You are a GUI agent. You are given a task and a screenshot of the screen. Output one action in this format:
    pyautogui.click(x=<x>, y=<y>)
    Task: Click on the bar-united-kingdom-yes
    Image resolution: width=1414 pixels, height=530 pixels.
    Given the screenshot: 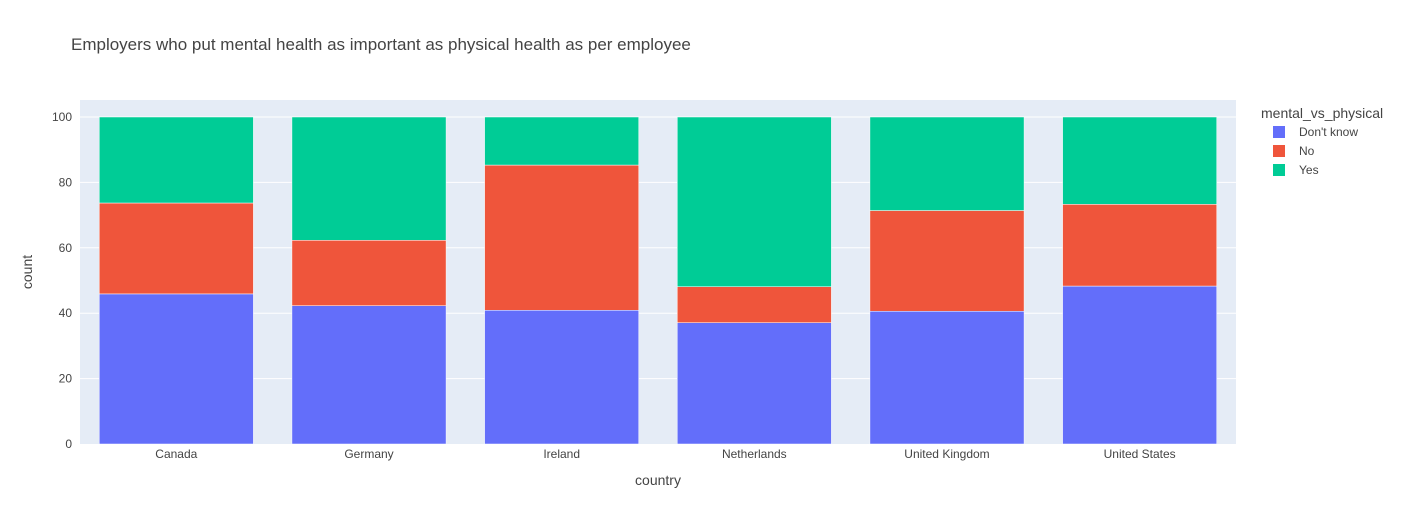 What is the action you would take?
    pyautogui.click(x=947, y=163)
    